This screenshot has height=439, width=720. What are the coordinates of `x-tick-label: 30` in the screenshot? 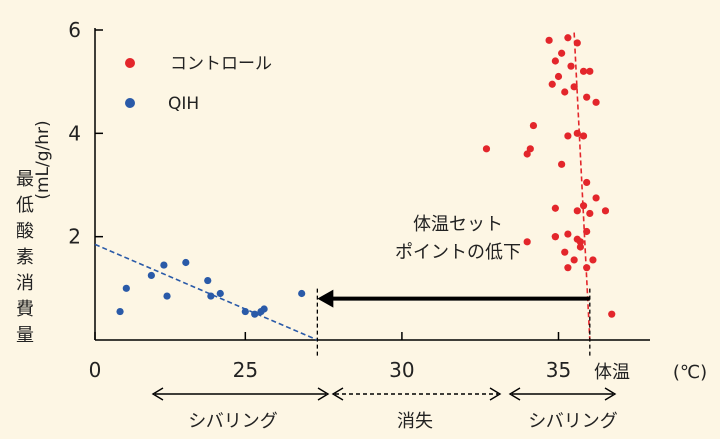 It's located at (401, 370).